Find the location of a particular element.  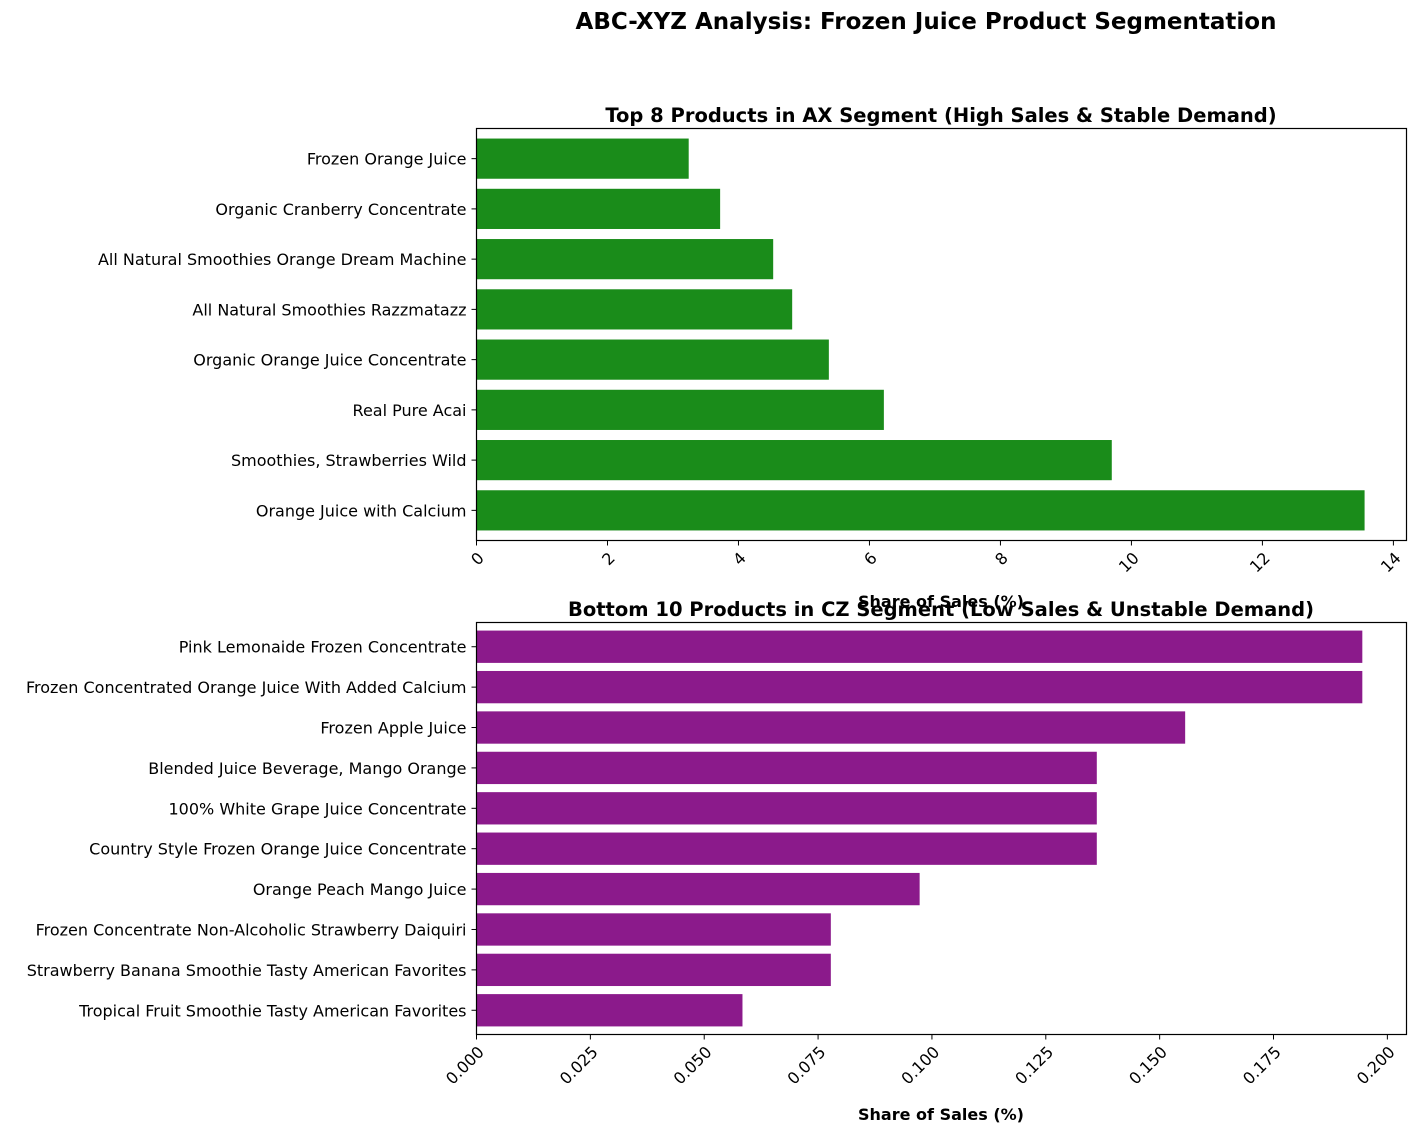

category-label: Orange Peach Mango Juice is located at coordinates (360, 889).